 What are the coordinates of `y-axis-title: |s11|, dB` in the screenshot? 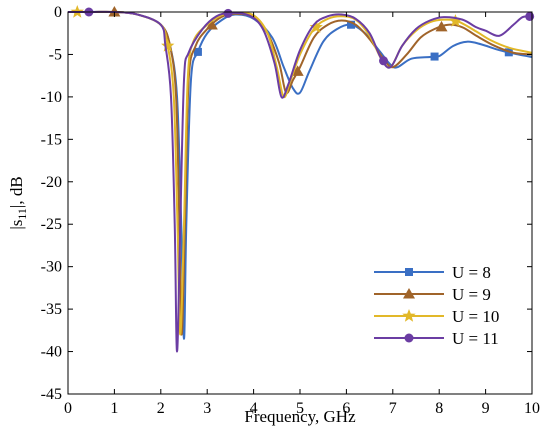 It's located at (18, 202).